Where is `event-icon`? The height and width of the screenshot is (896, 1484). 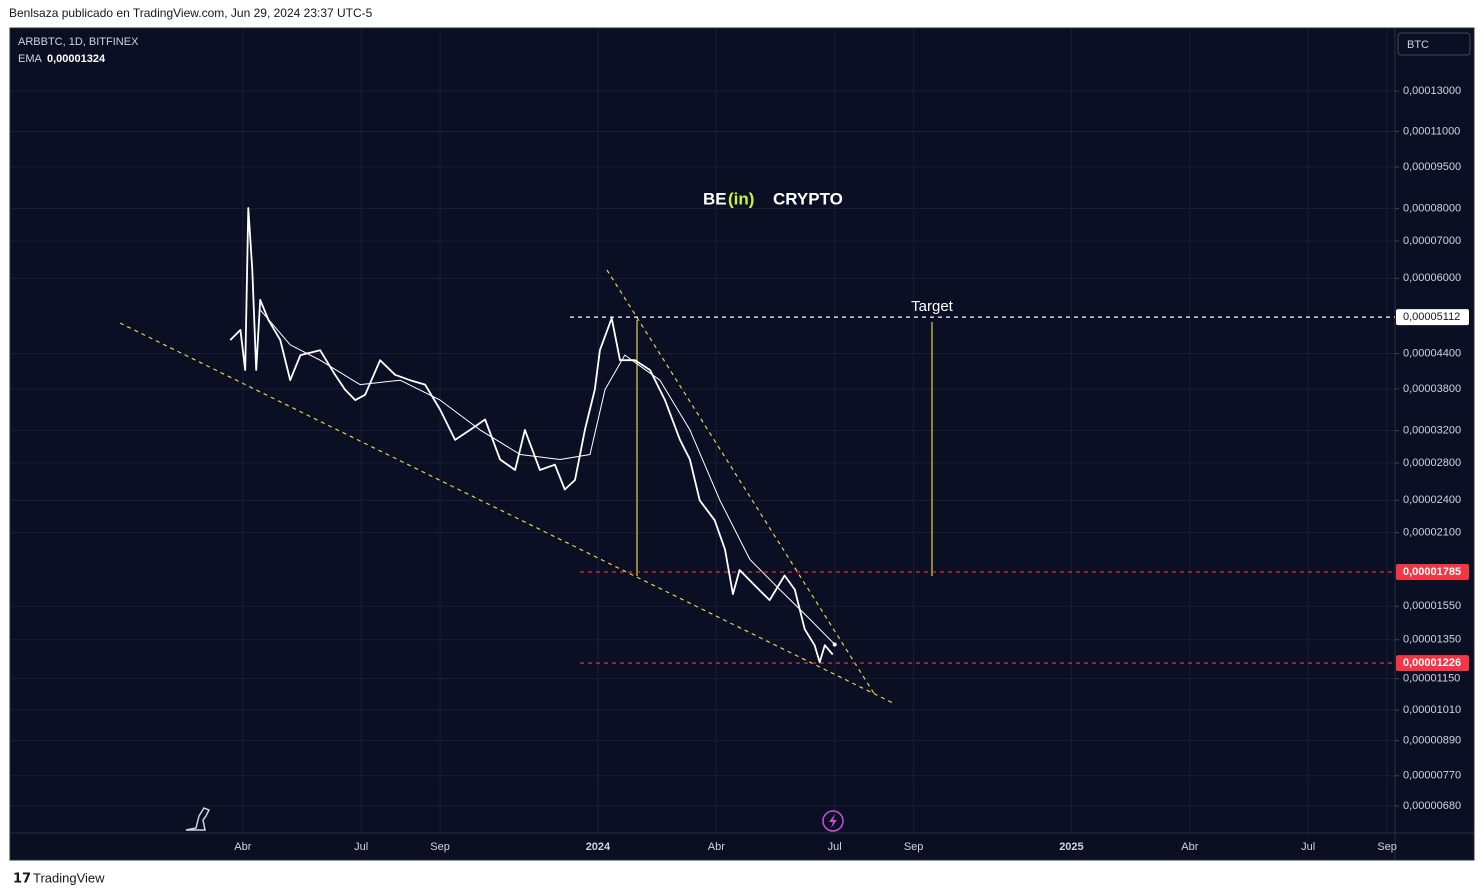
event-icon is located at coordinates (833, 821).